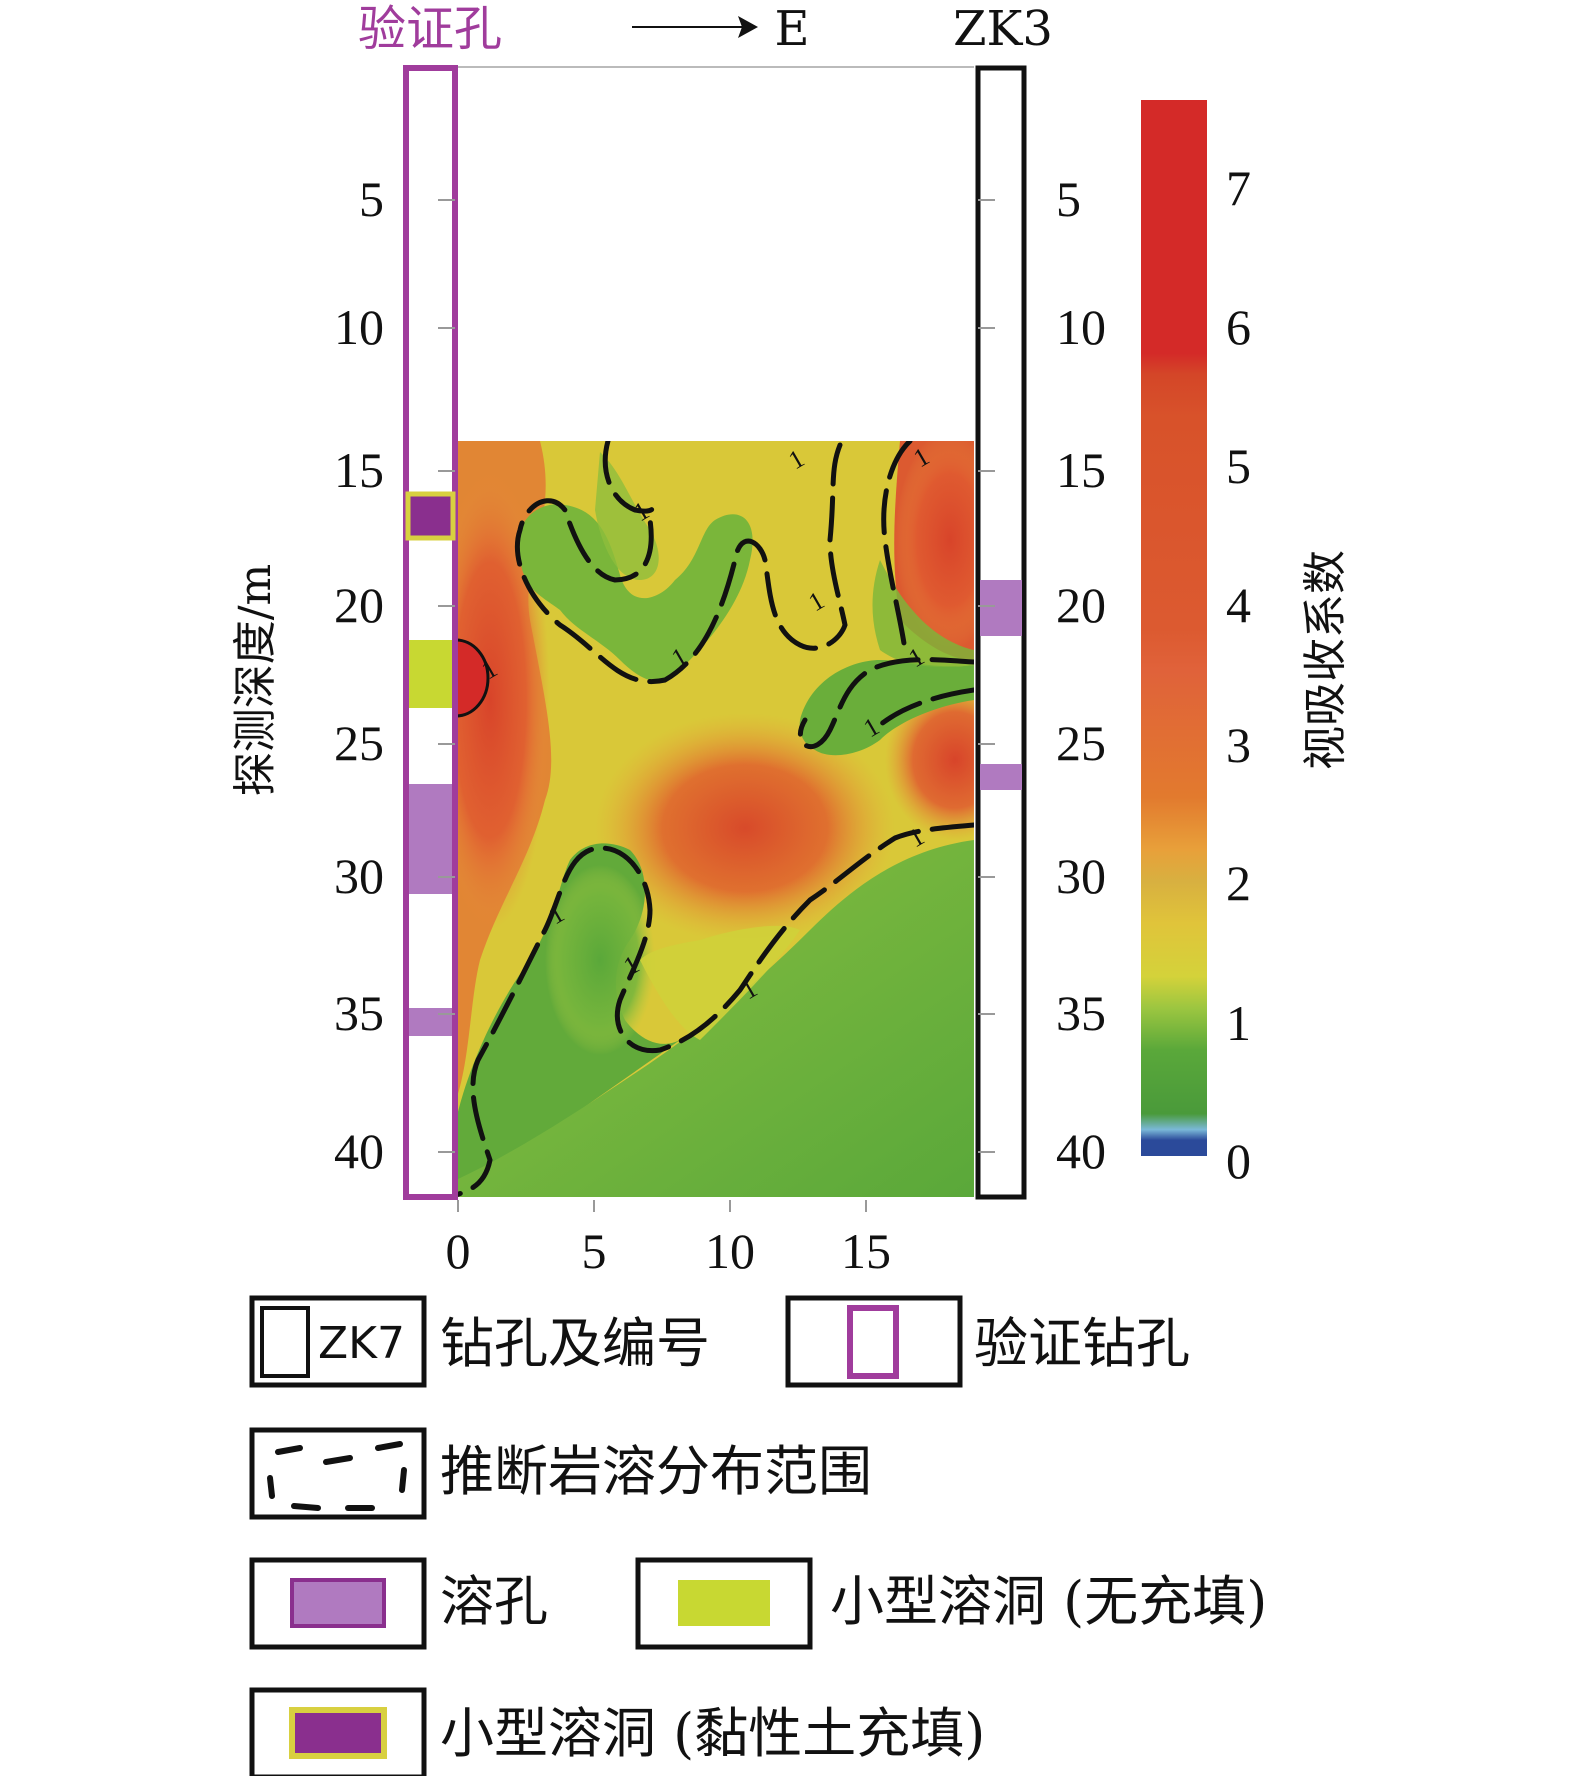 This screenshot has width=1575, height=1776. I want to click on legend-item-karst-range: 推断岩溶分布范围, so click(560, 1473).